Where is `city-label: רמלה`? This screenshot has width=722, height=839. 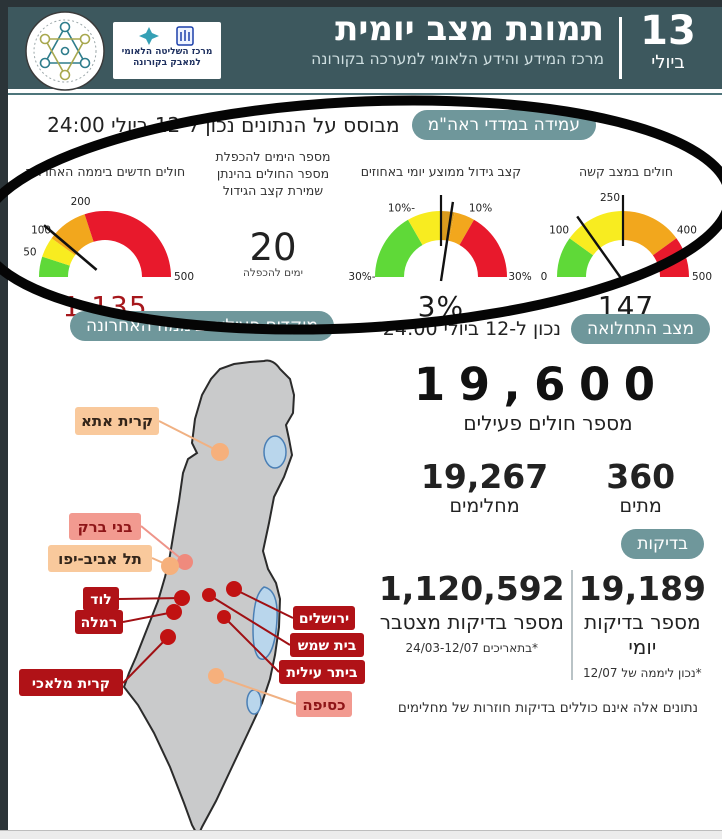
city-label: רמלה is located at coordinates (99, 623).